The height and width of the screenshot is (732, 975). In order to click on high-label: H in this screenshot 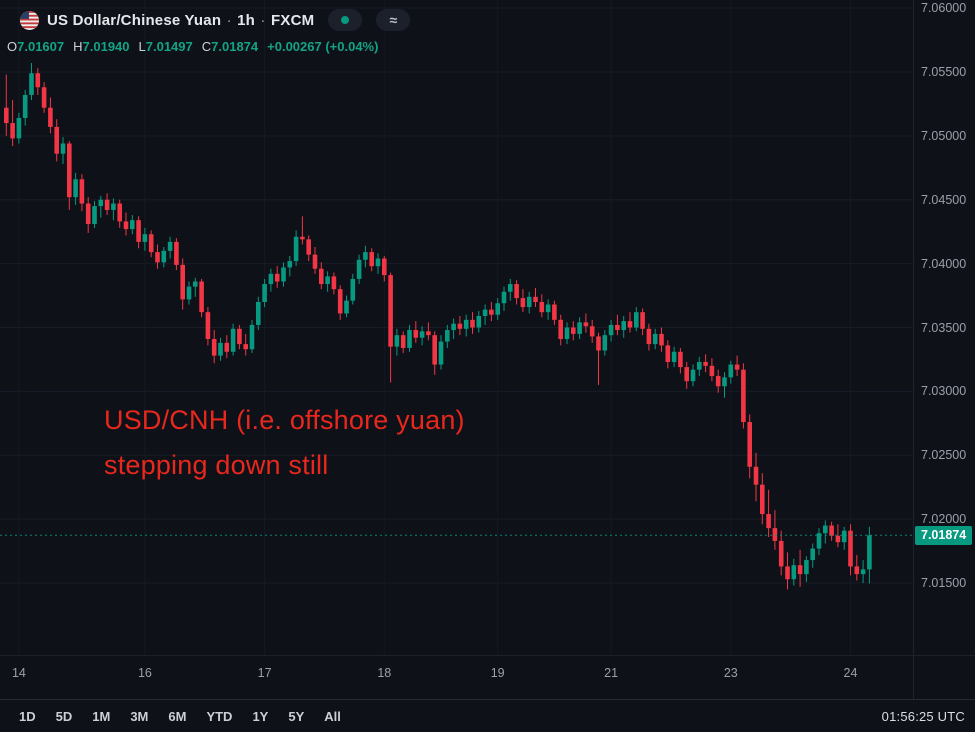, I will do `click(78, 46)`.